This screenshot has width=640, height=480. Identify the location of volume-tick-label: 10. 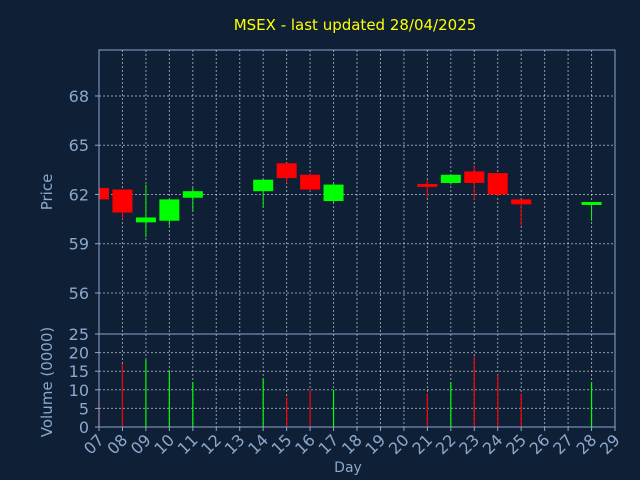
(79, 390).